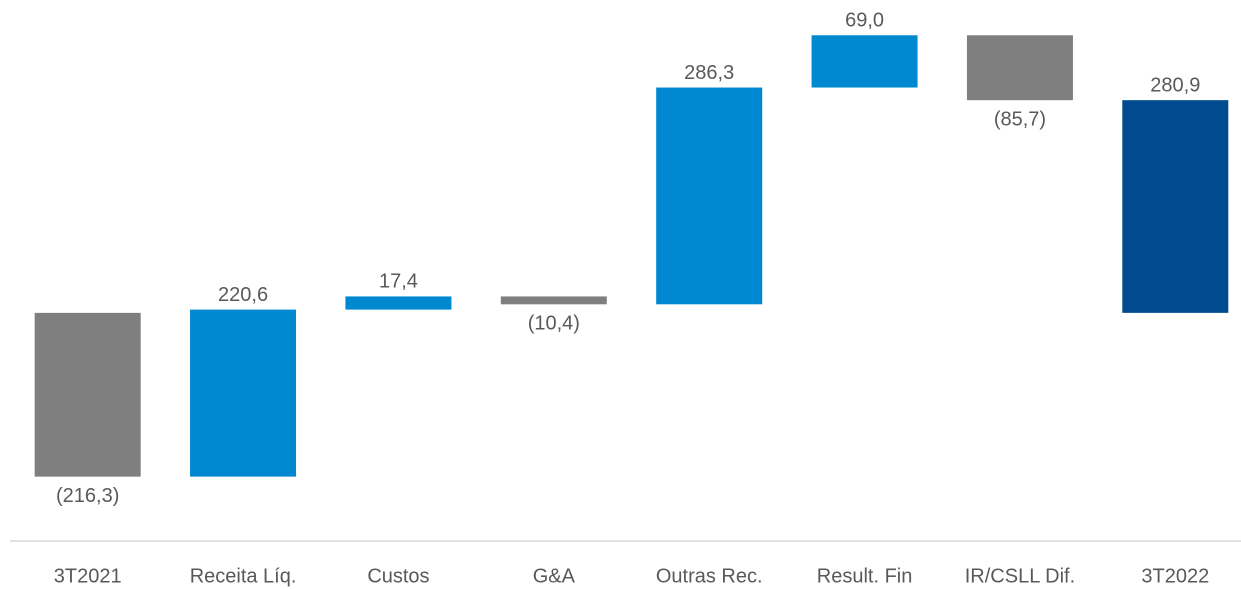 This screenshot has height=589, width=1241. Describe the element at coordinates (554, 576) in the screenshot. I see `x-tick-label: G&A` at that location.